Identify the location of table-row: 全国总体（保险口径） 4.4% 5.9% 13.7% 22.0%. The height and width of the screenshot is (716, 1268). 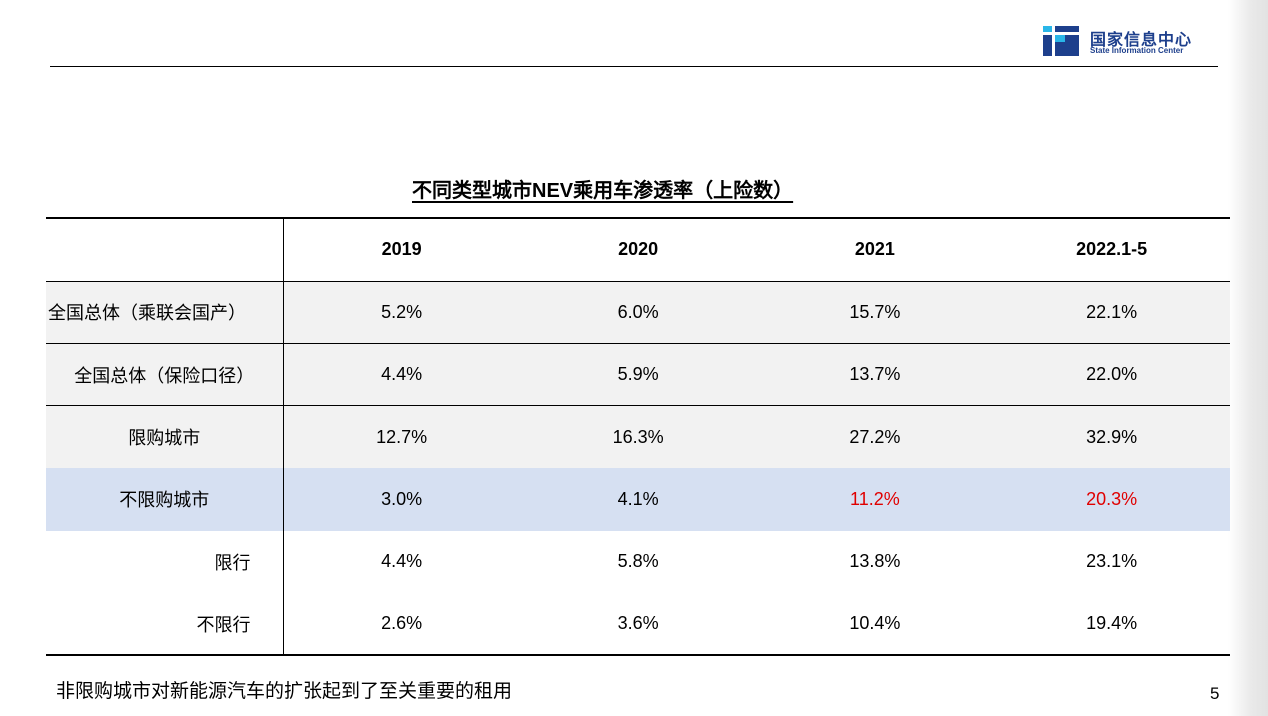
(638, 374).